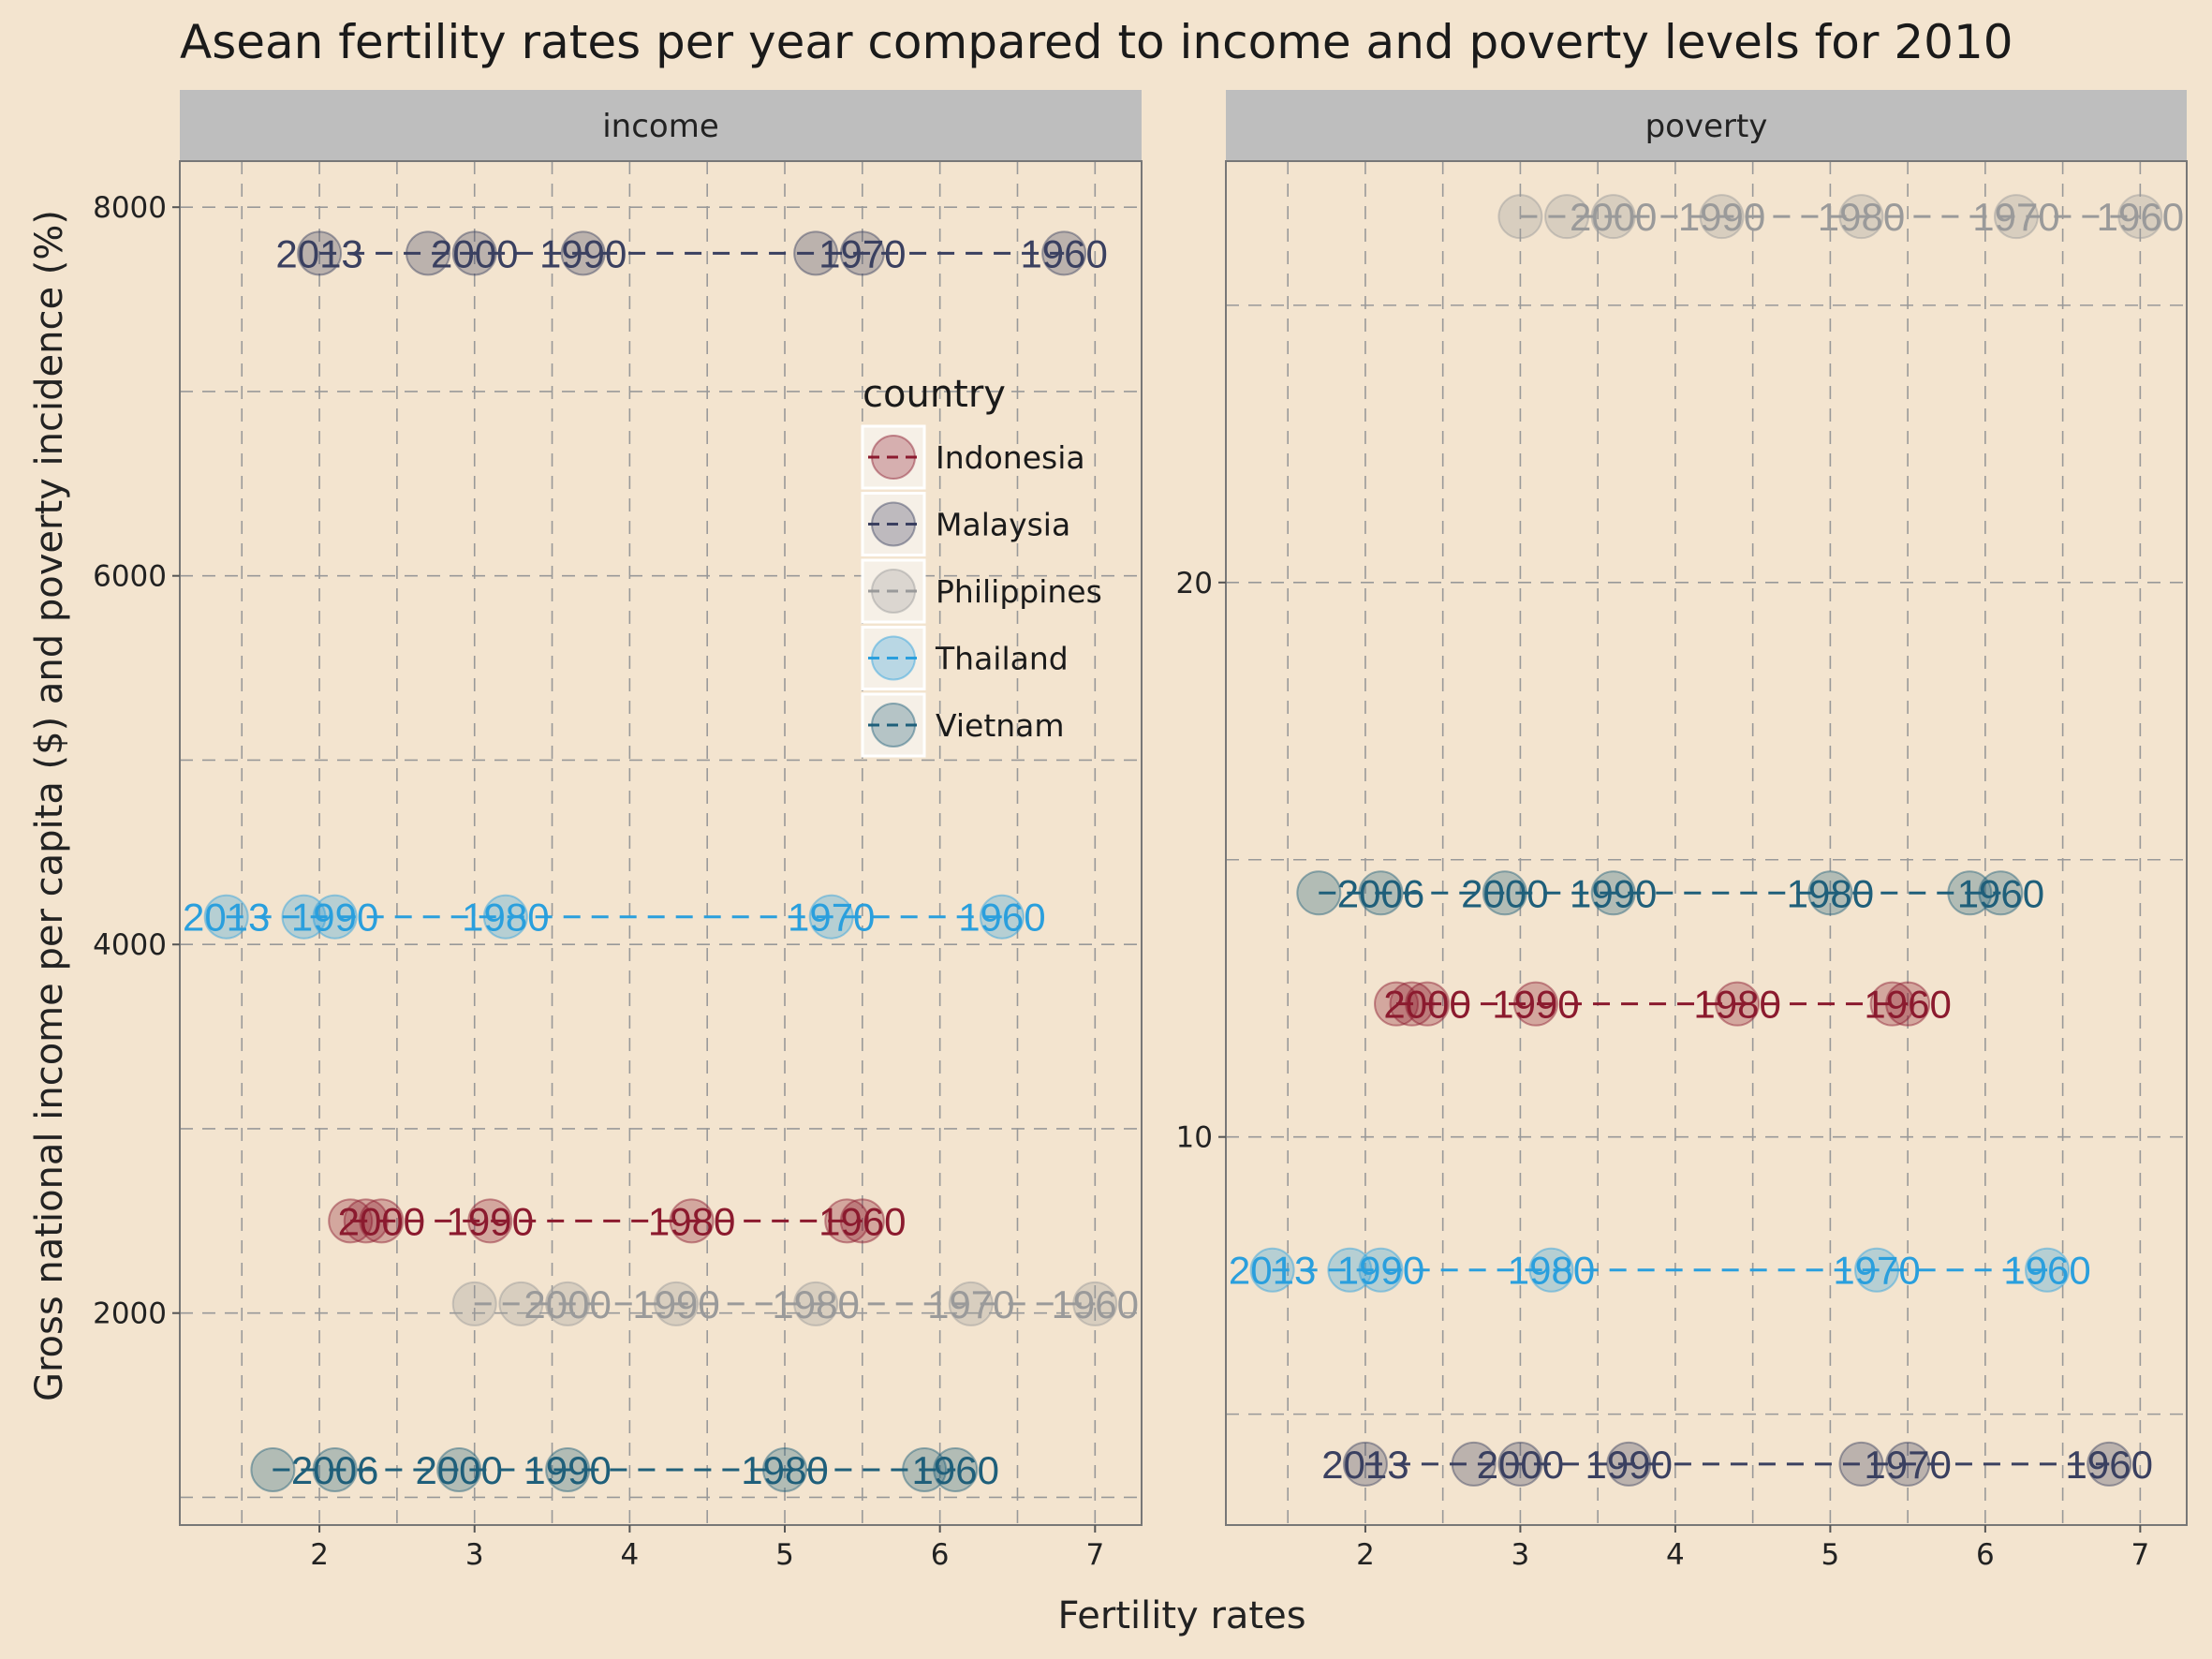 The width and height of the screenshot is (2212, 1659). Describe the element at coordinates (1002, 659) in the screenshot. I see `legend-label: Thailand` at that location.